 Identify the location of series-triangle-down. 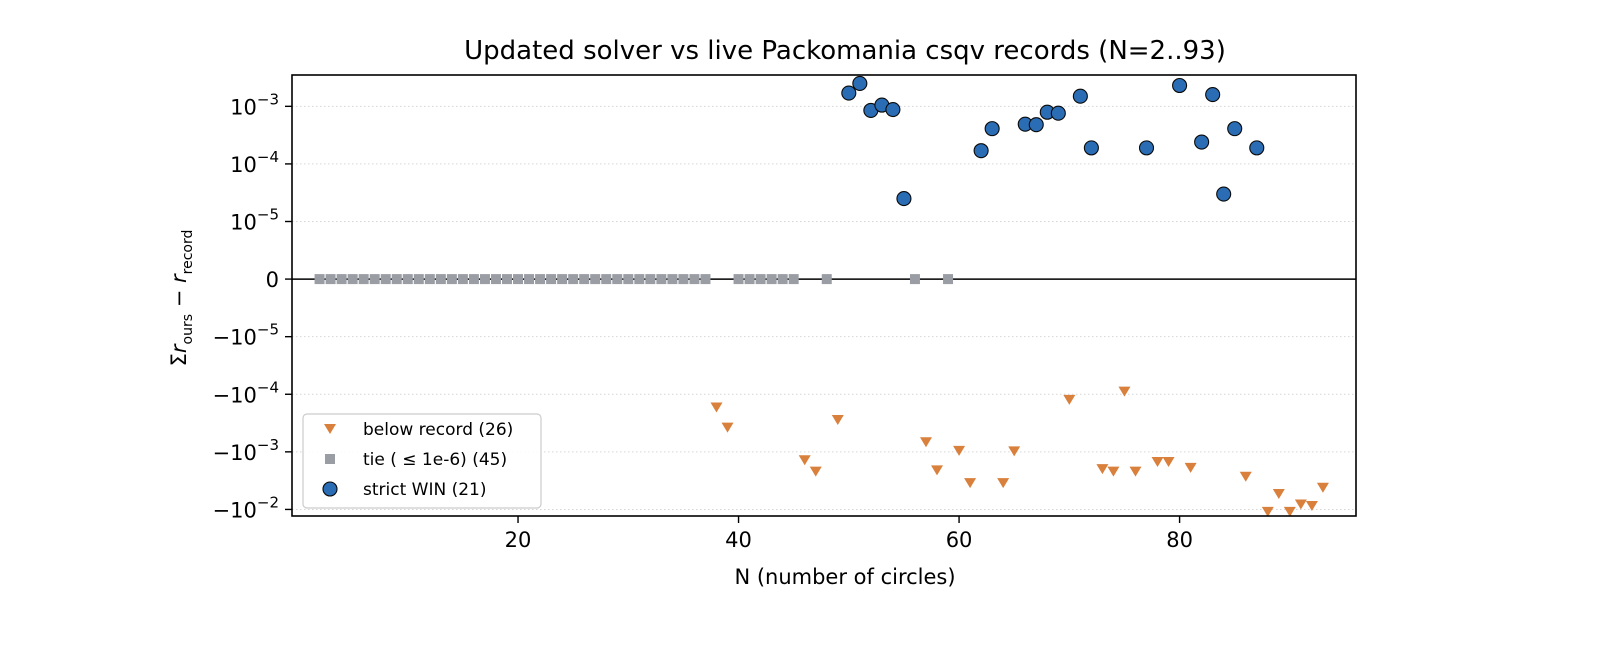
(1019, 451).